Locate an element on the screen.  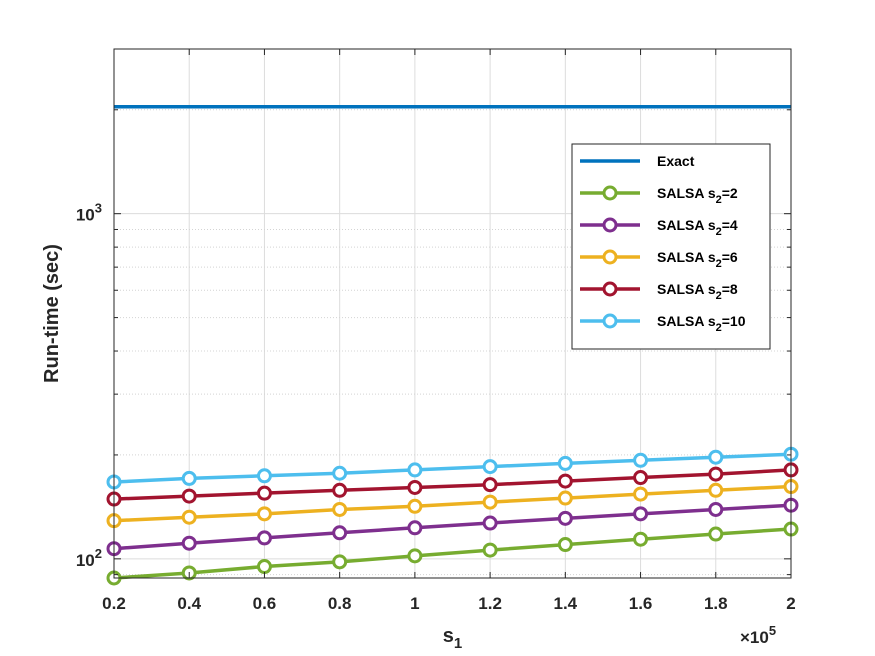
x-tick-label: 0.8 is located at coordinates (340, 603).